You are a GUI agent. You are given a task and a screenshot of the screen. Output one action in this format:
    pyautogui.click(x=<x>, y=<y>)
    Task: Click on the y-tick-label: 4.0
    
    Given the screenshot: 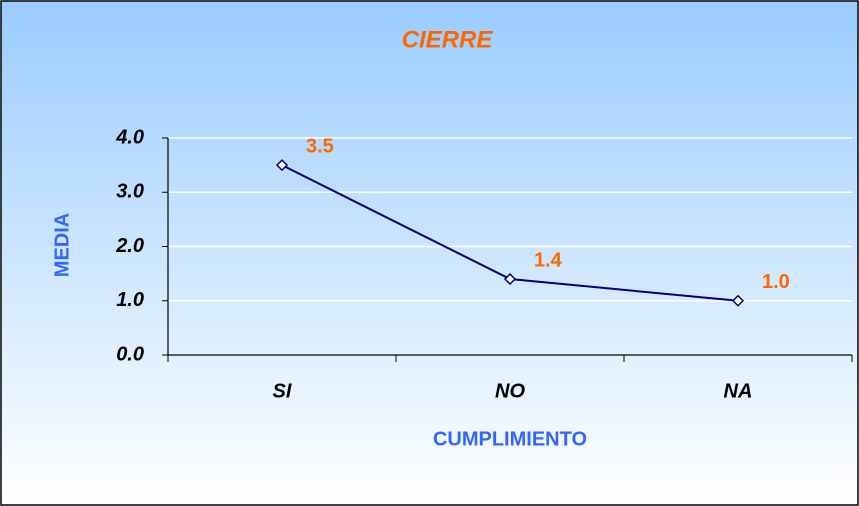 What is the action you would take?
    pyautogui.click(x=129, y=137)
    